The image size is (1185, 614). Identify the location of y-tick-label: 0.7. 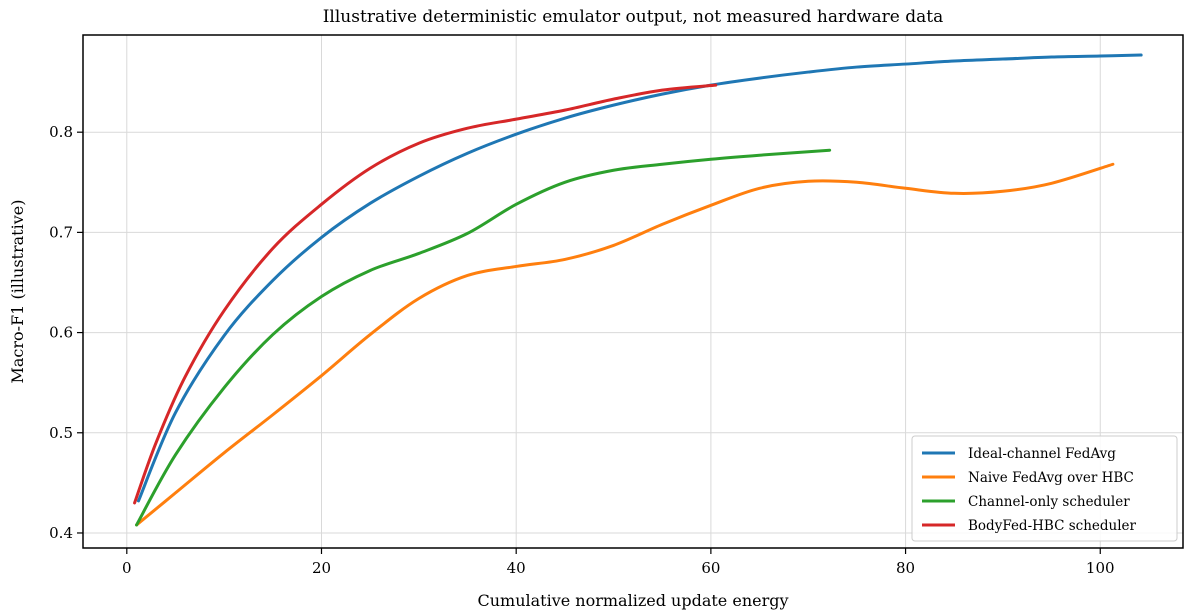
(61, 232).